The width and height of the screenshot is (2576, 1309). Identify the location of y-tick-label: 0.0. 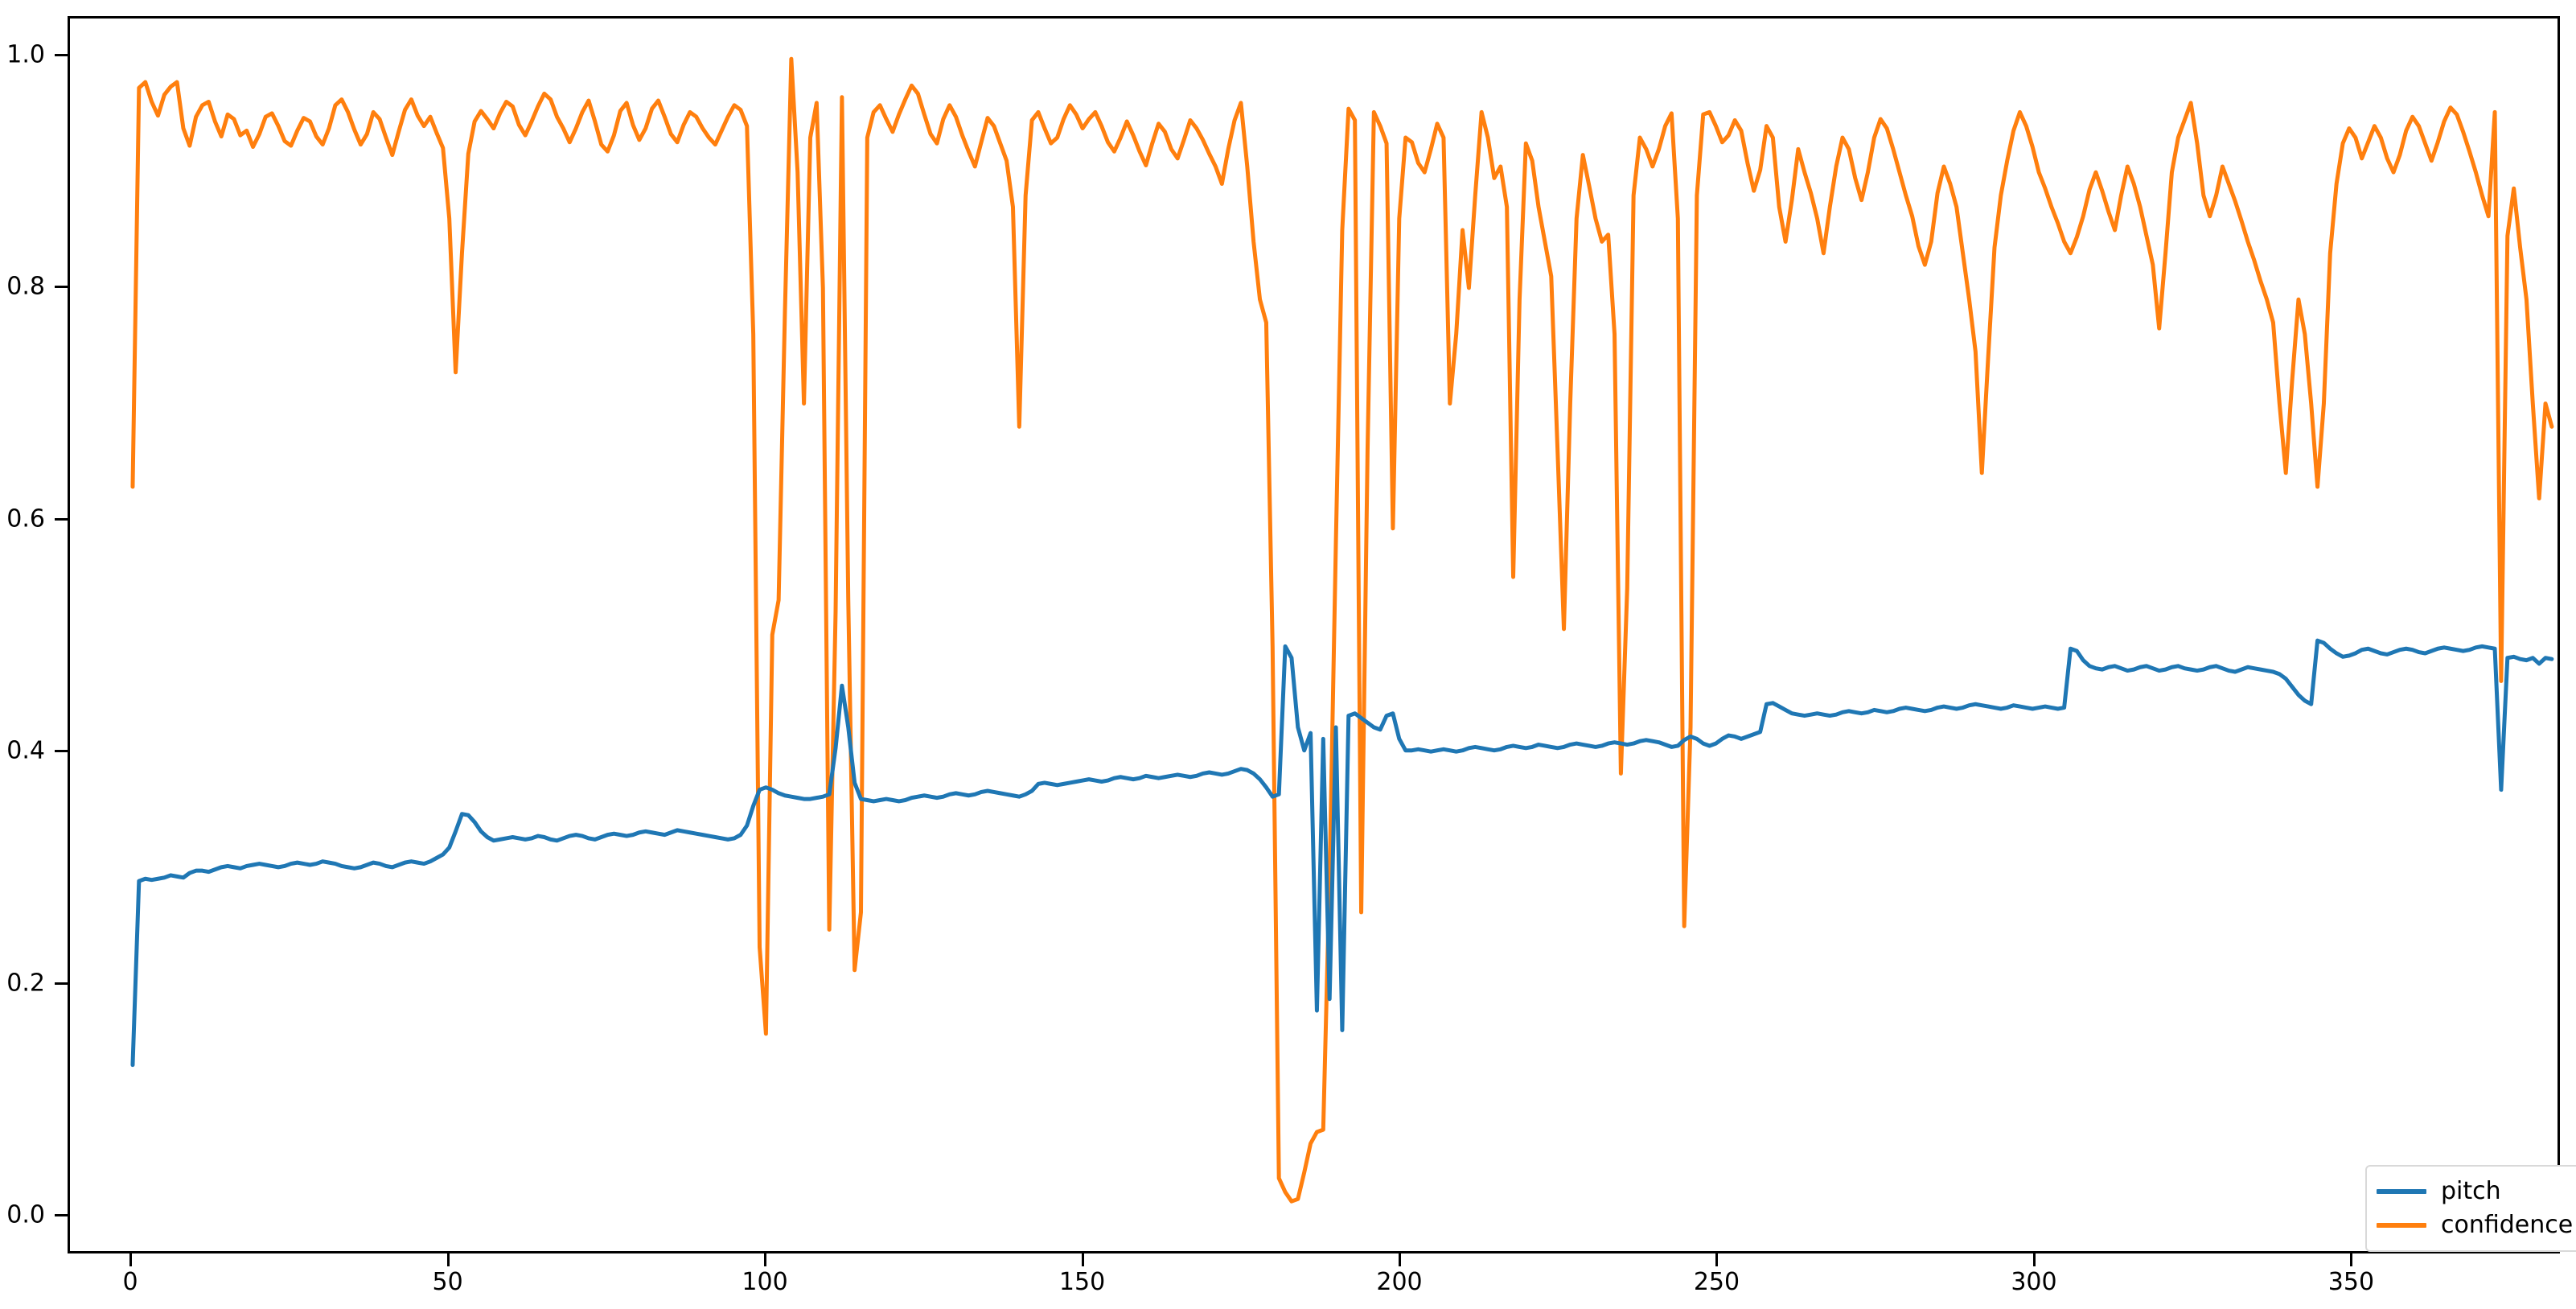
(25, 1214).